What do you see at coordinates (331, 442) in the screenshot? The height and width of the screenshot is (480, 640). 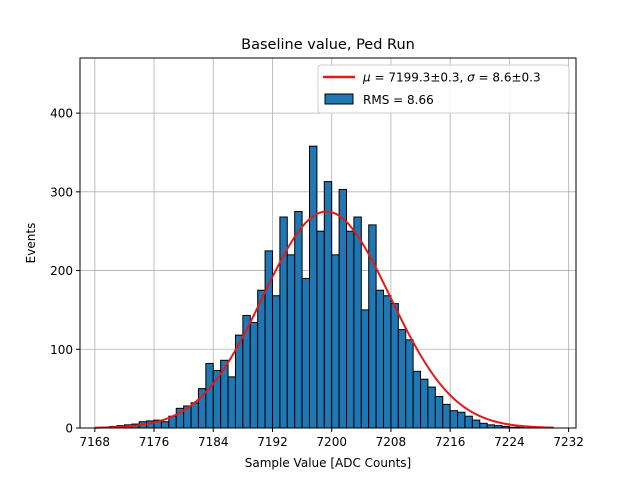 I see `x-tick-label: 7200` at bounding box center [331, 442].